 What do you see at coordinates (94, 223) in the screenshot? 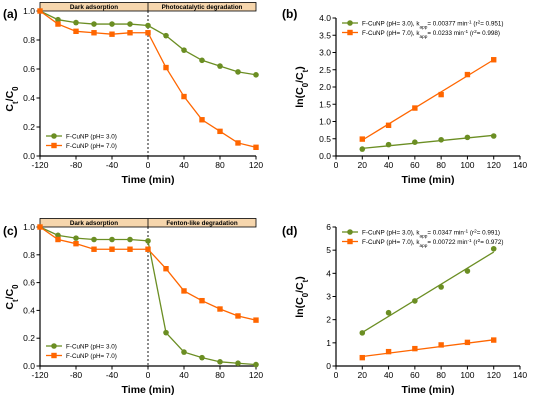
I see `phase-label-dark: Dark adsorption` at bounding box center [94, 223].